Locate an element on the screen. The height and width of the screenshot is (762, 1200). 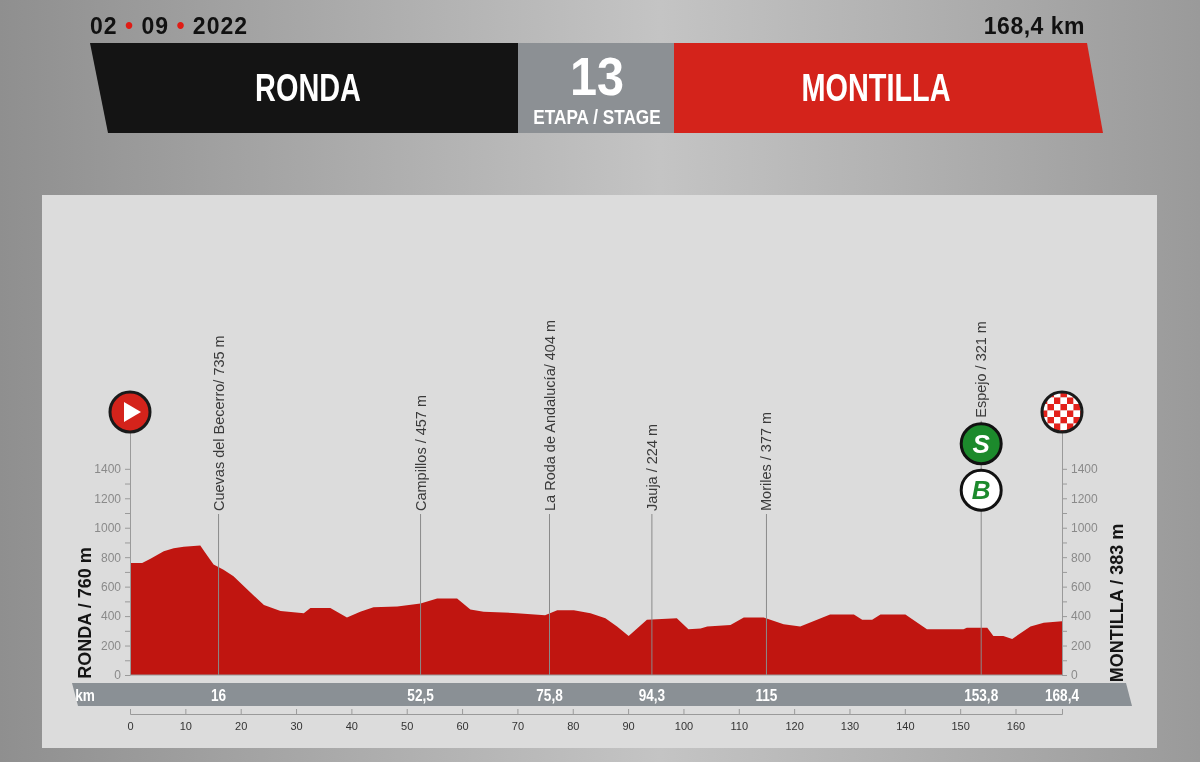
x2-tick-label: 16 is located at coordinates (218, 695).